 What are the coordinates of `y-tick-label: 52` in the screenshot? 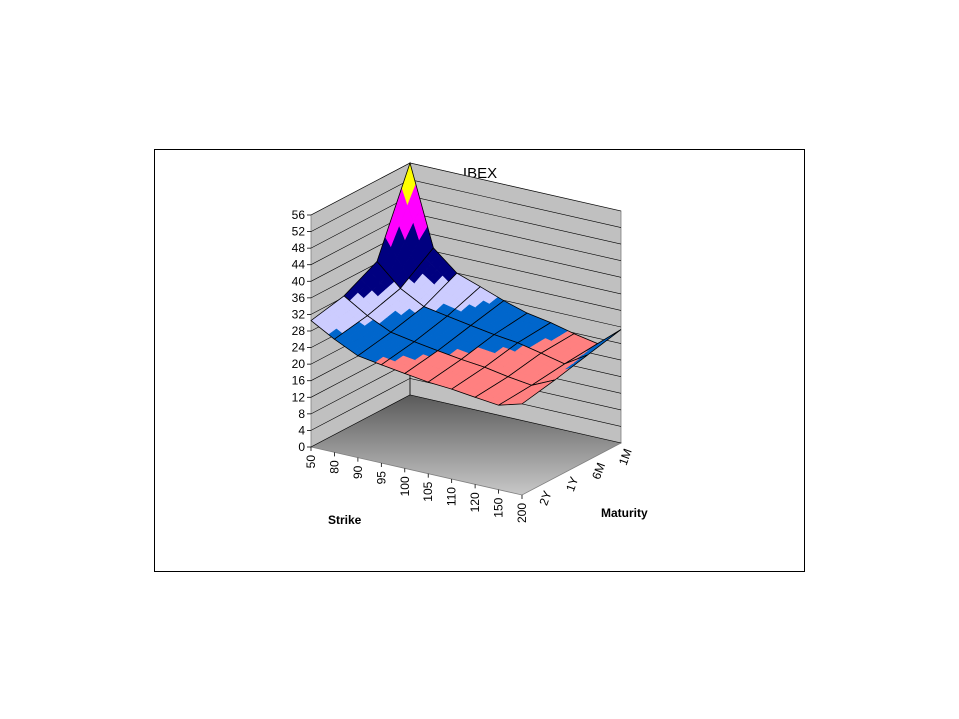 It's located at (299, 232).